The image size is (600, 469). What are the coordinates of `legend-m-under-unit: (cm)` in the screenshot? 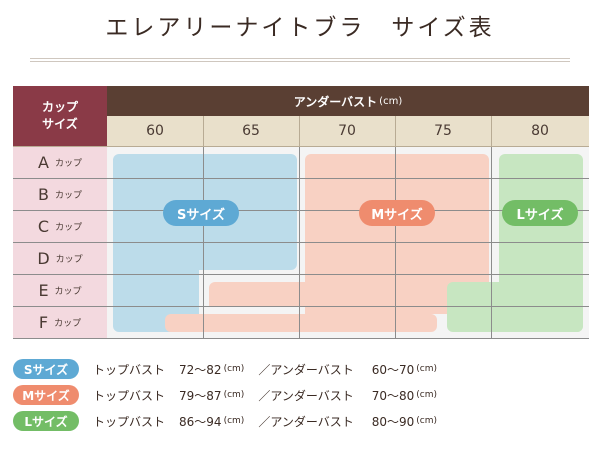 It's located at (427, 395).